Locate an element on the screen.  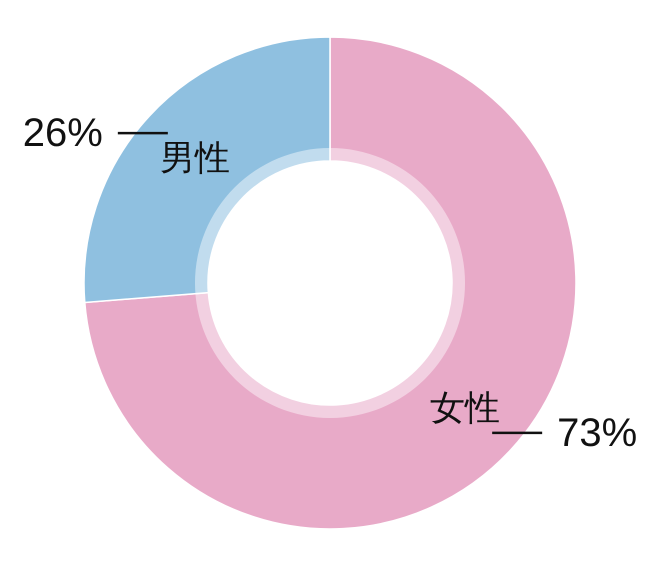
data-label: 73% is located at coordinates (597, 432).